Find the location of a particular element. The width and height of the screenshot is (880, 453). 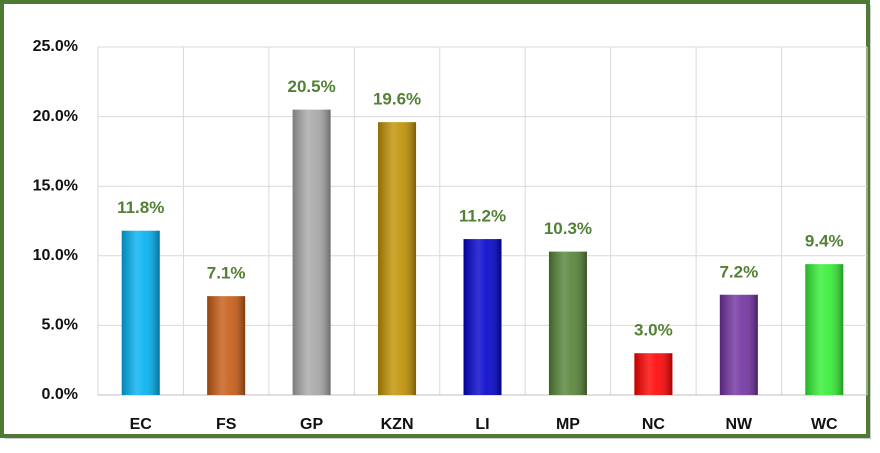

y-tick-label: 0.0% is located at coordinates (60, 394).